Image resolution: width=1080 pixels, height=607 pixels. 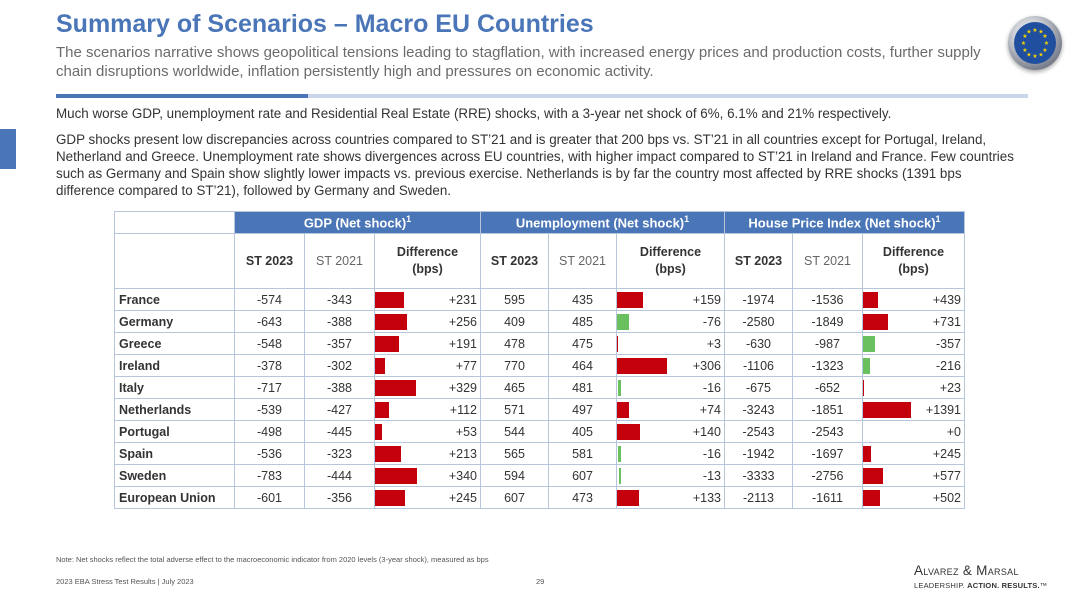 I want to click on unemp-st2021-cell: 485, so click(x=582, y=321).